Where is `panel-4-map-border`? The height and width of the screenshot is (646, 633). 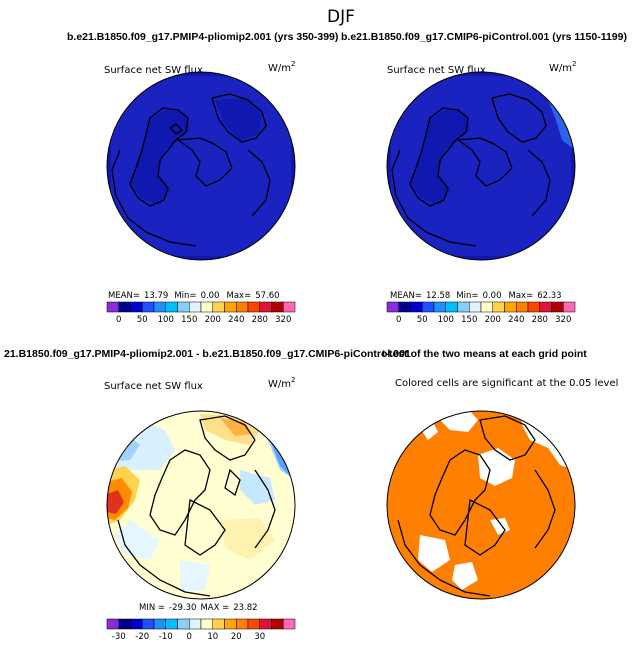 panel-4-map-border is located at coordinates (481, 505).